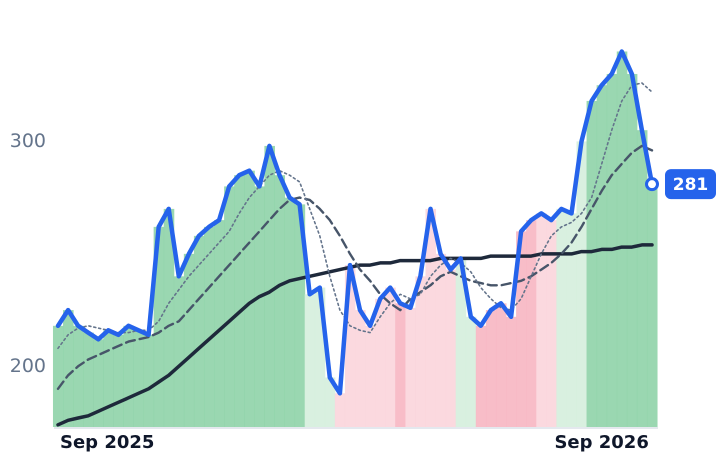  I want to click on y-tick-label: 200, so click(28, 366).